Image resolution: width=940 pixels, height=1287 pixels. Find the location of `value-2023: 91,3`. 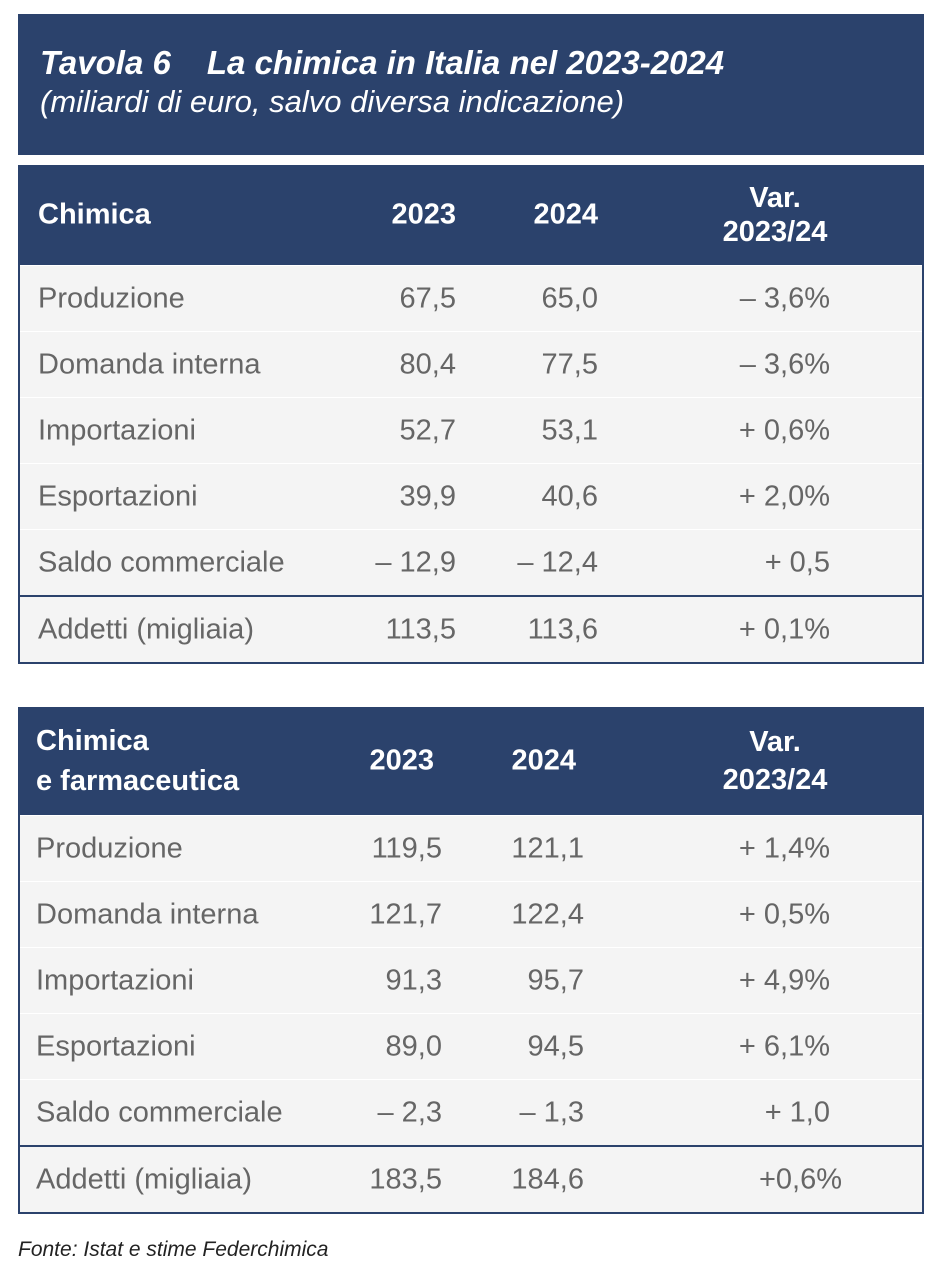

value-2023: 91,3 is located at coordinates (413, 980).